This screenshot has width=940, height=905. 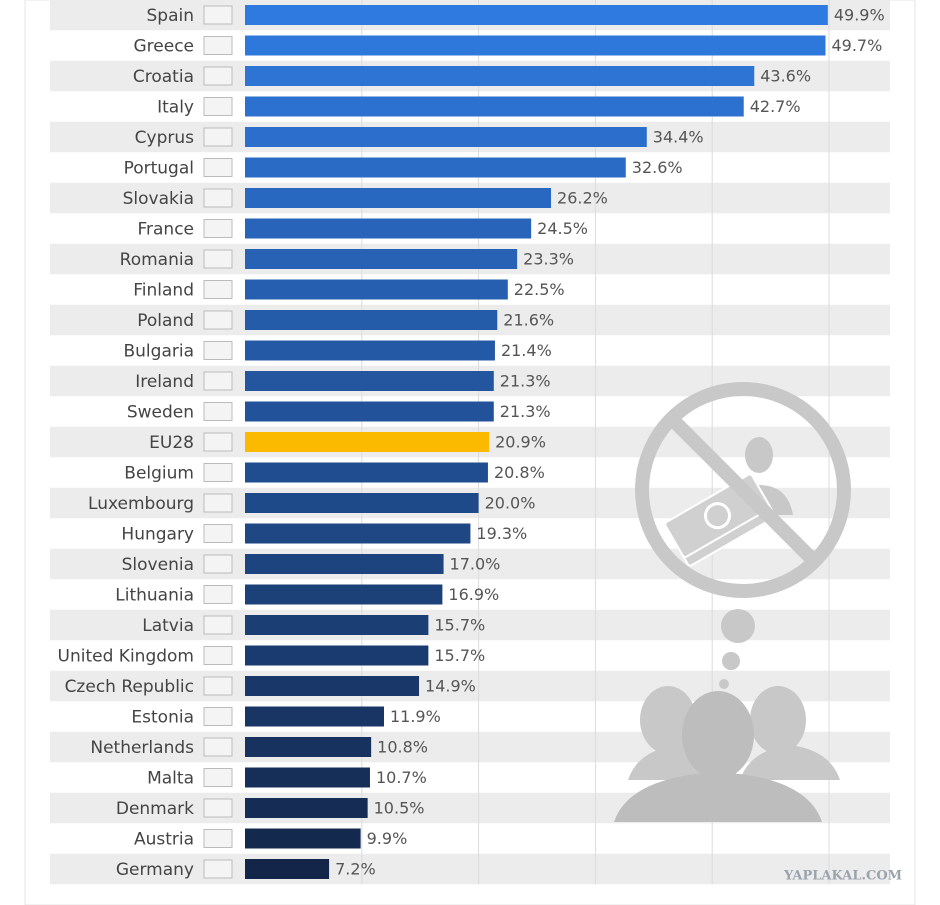 What do you see at coordinates (401, 777) in the screenshot?
I see `value-label: 10.7%` at bounding box center [401, 777].